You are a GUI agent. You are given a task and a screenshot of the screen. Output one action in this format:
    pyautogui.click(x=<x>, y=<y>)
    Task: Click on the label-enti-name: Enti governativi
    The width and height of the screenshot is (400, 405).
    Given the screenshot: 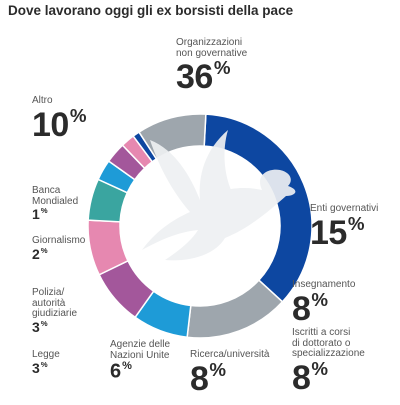 What is the action you would take?
    pyautogui.click(x=344, y=208)
    